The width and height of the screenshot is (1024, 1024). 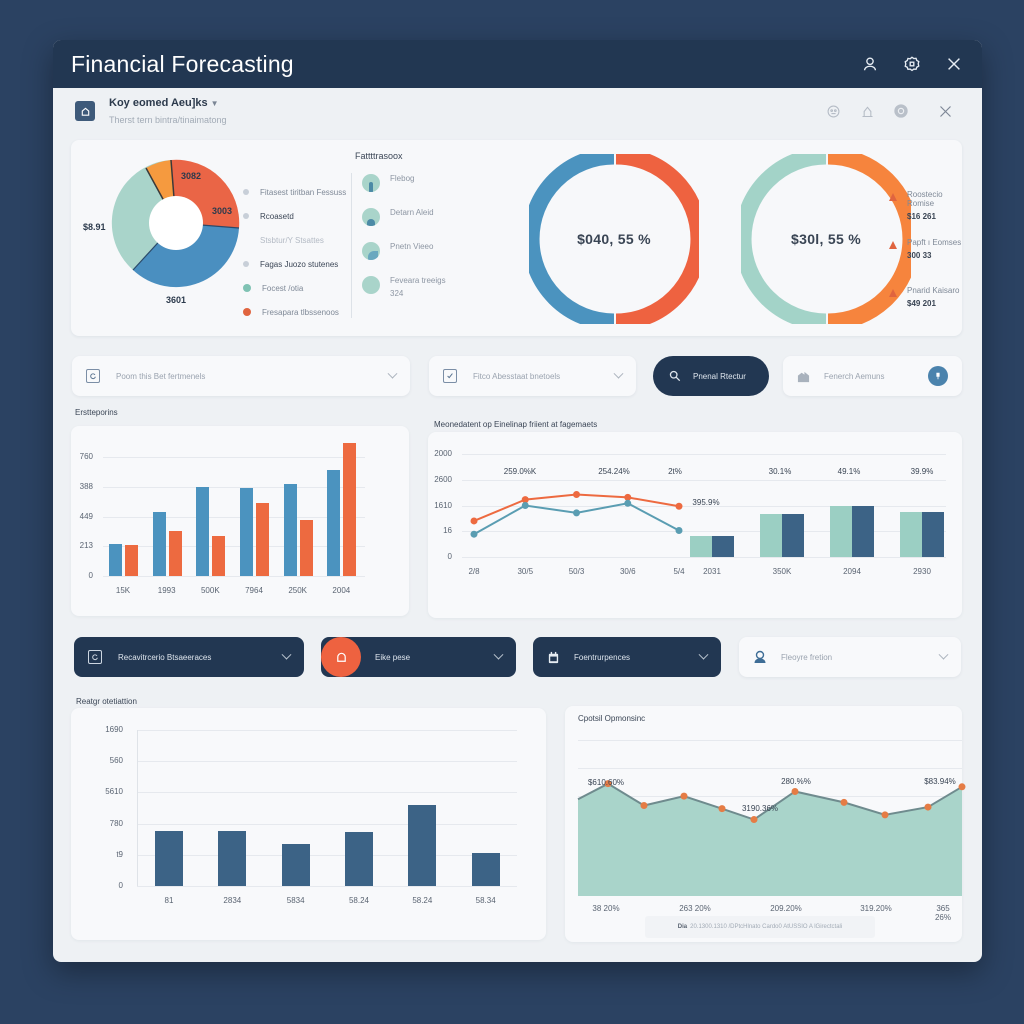 What do you see at coordinates (760, 657) in the screenshot?
I see `person-icon` at bounding box center [760, 657].